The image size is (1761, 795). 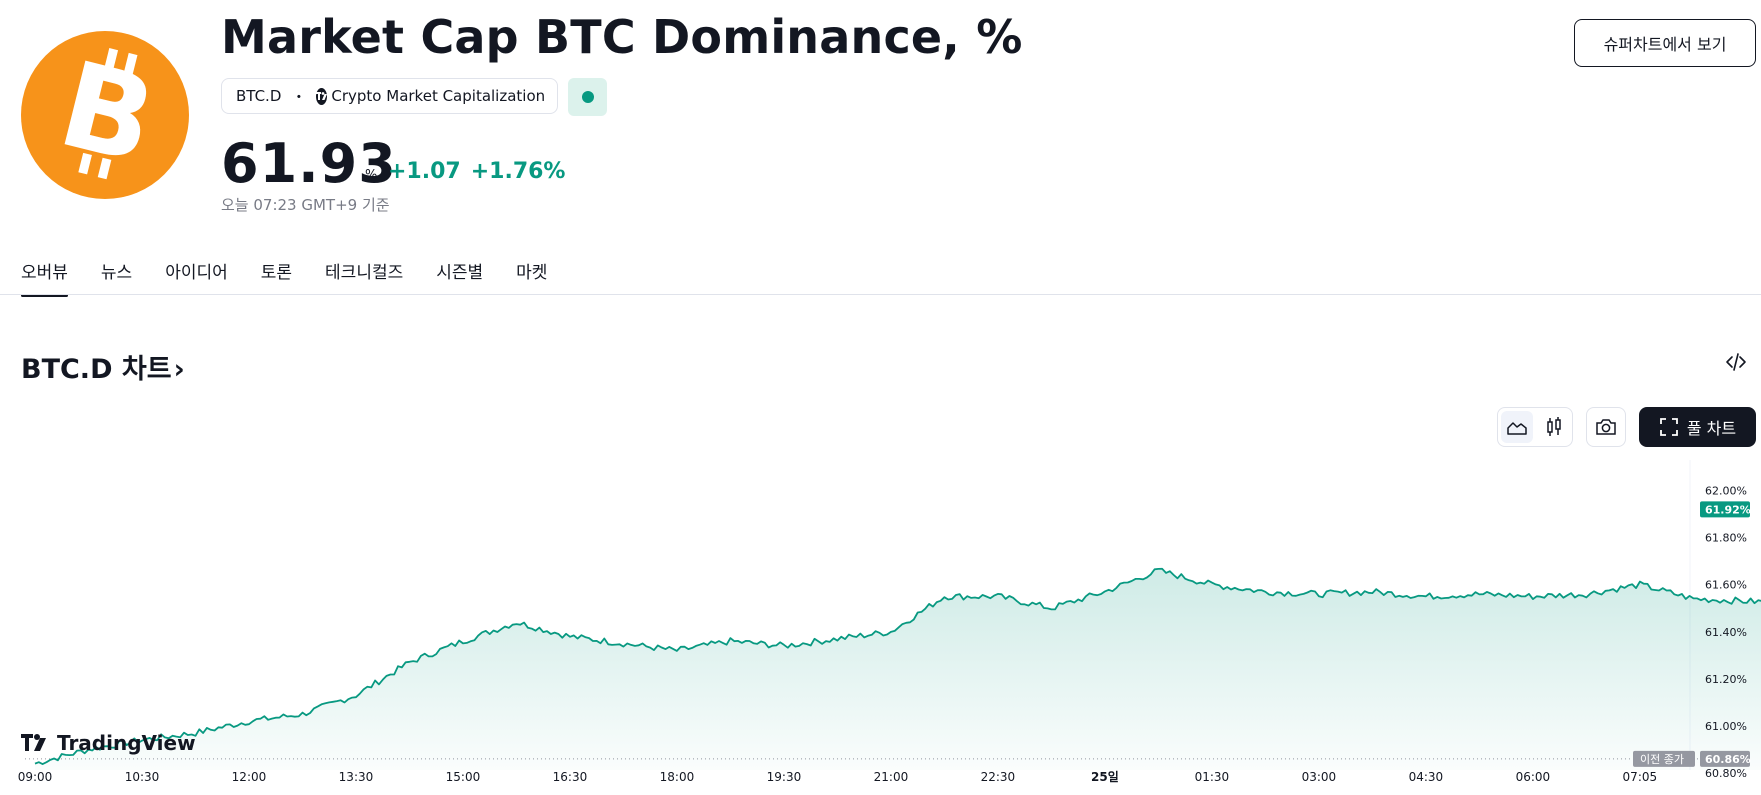 I want to click on x-tick-label: 03:00, so click(x=1319, y=777).